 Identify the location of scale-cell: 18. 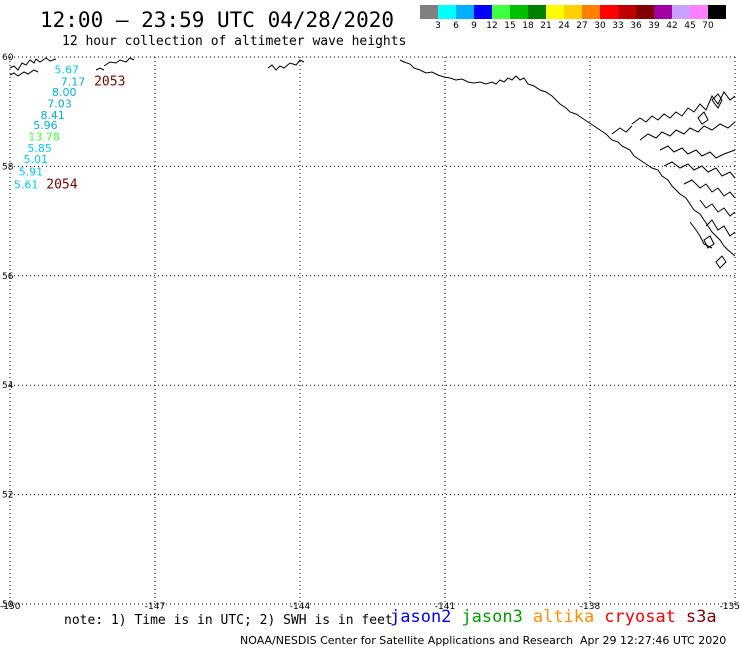
(522, 18).